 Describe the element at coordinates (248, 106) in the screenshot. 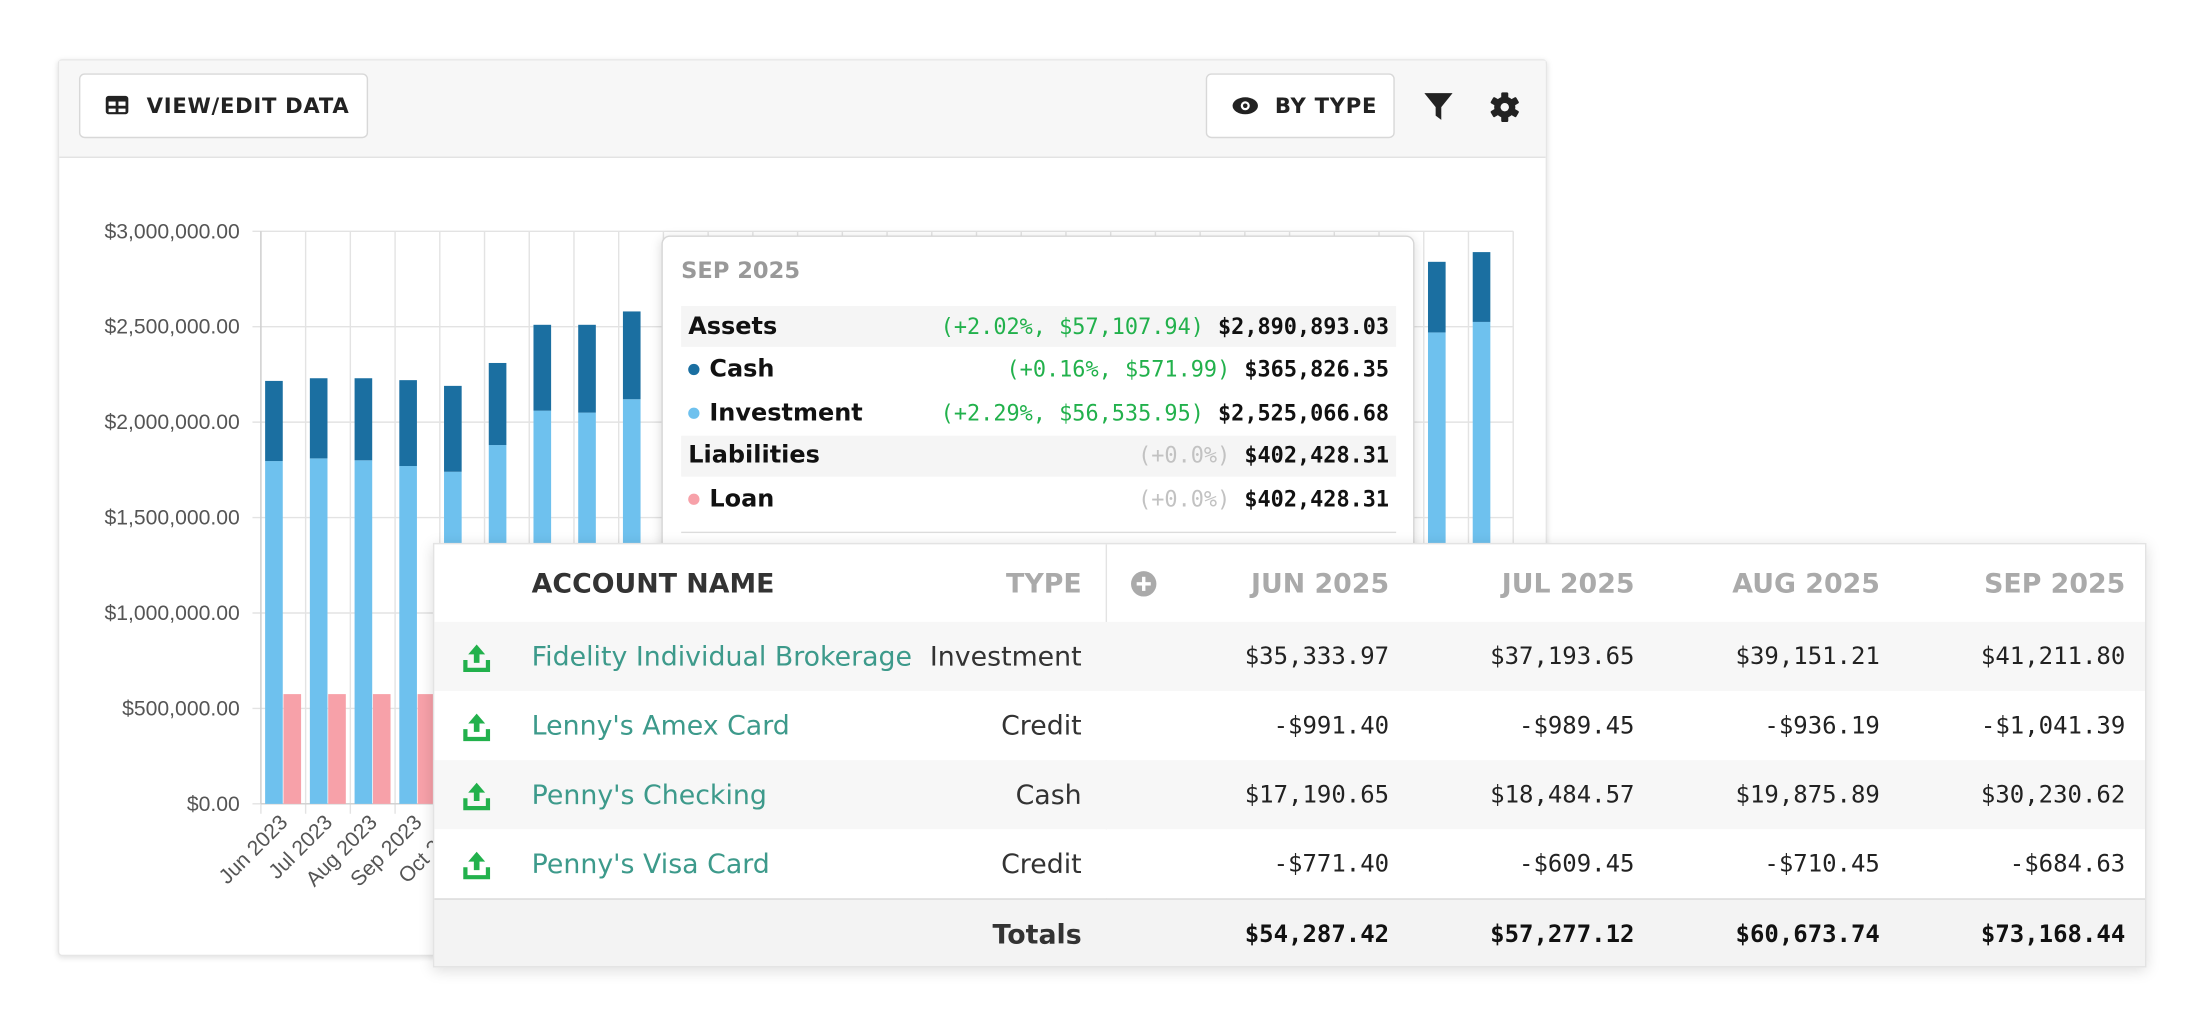

I see `button-label: VIEW/EDIT DATA` at that location.